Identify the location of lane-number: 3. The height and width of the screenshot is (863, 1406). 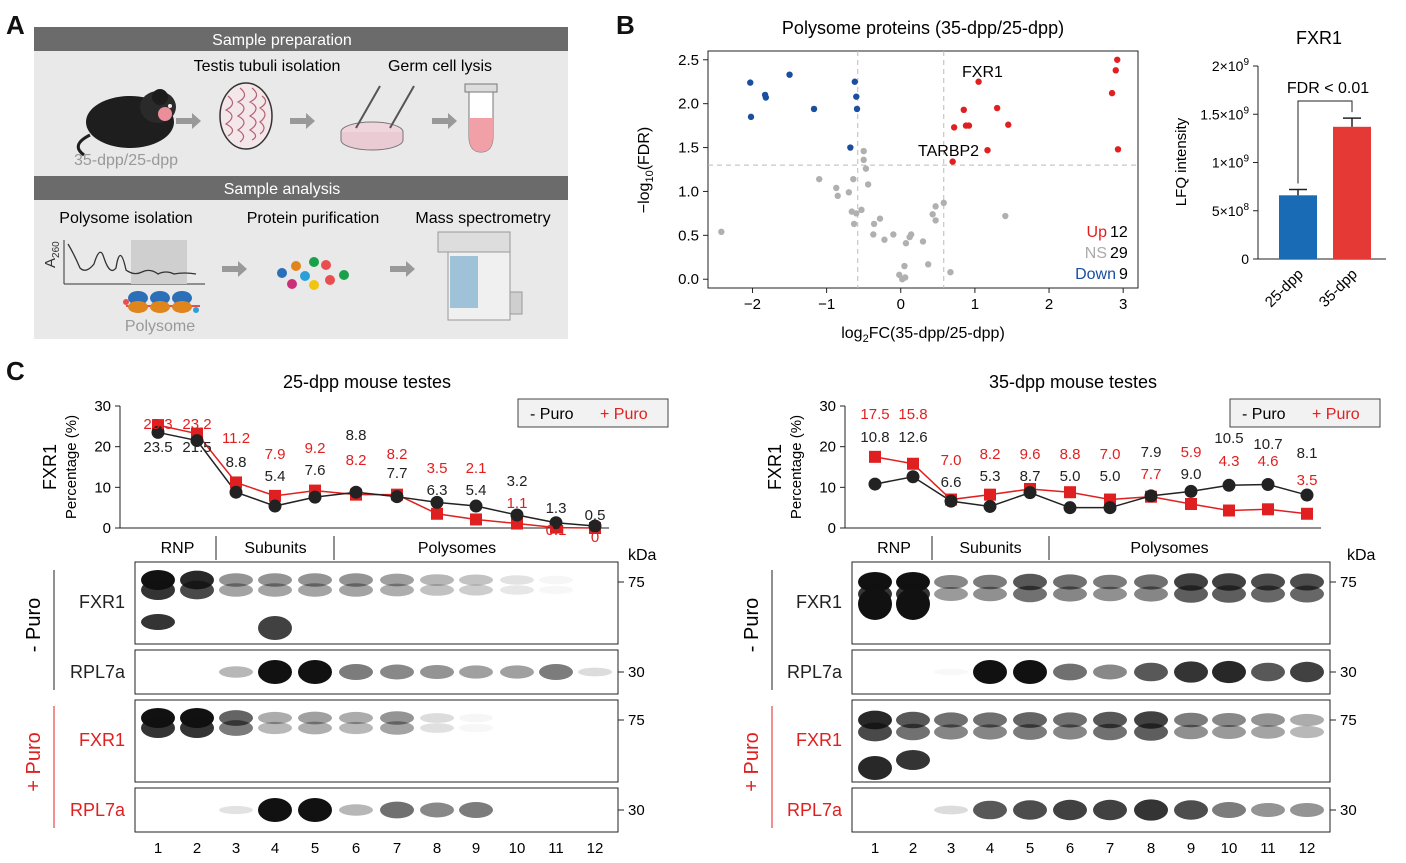
(236, 848).